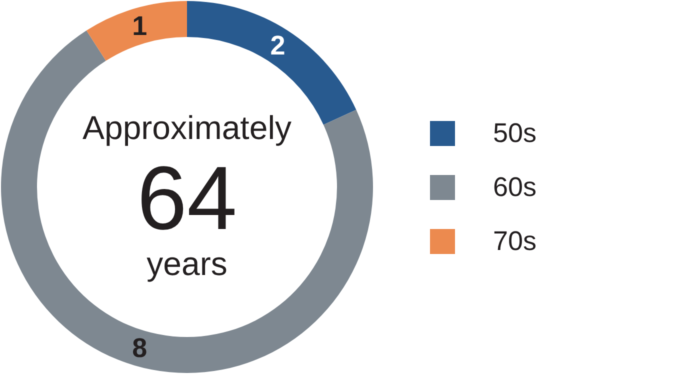  I want to click on data-label: 1, so click(140, 25).